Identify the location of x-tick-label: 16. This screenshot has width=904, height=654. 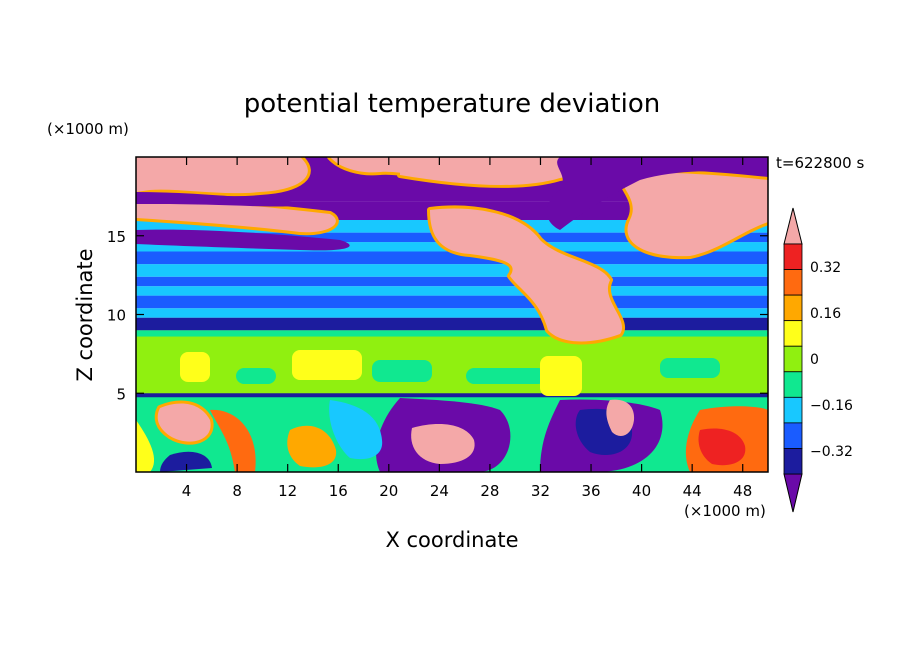
(338, 491).